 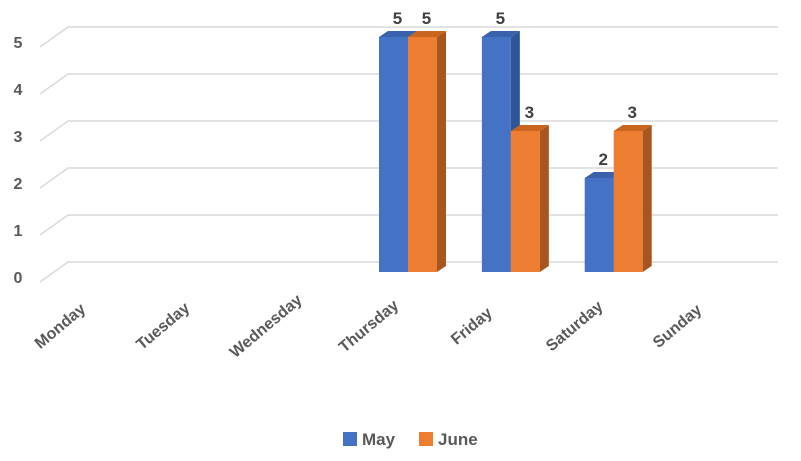 I want to click on data-labels: 5 5 5 3 2 3, so click(x=515, y=89).